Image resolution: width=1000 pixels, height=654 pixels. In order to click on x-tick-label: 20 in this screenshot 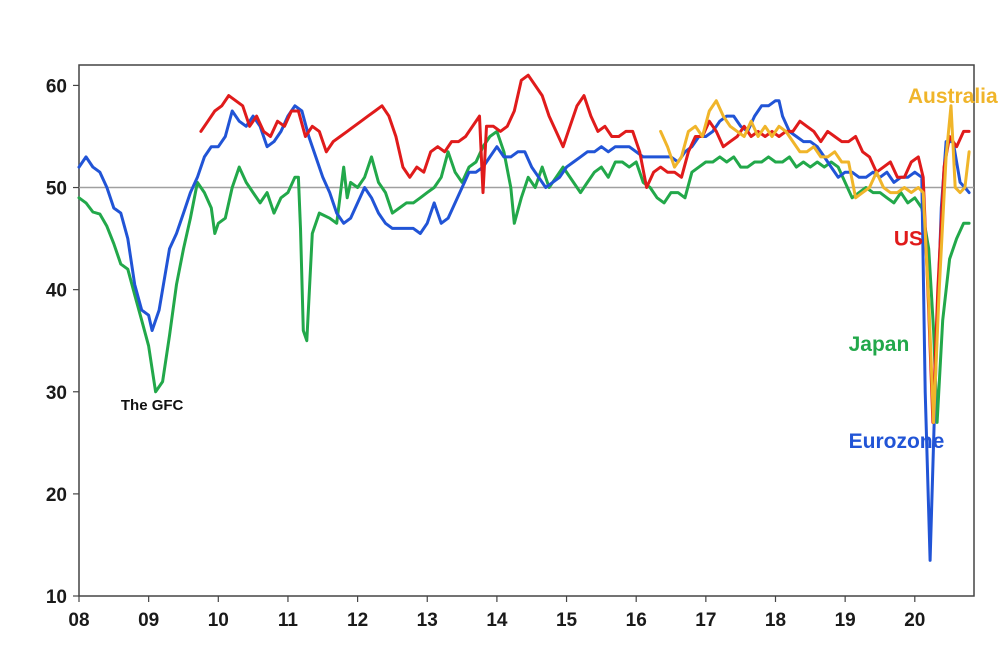, I will do `click(914, 620)`.